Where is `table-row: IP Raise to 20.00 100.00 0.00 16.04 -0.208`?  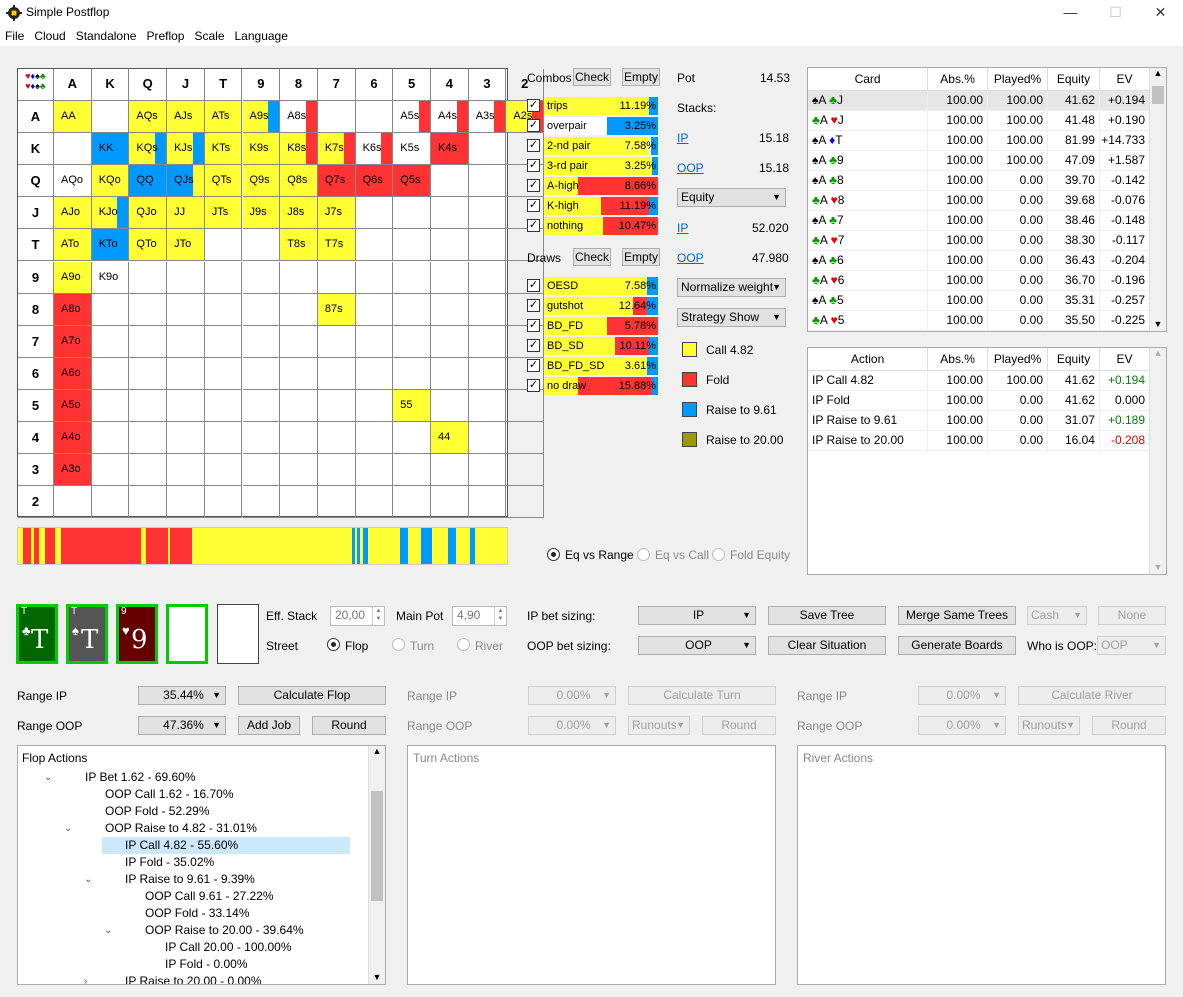 table-row: IP Raise to 20.00 100.00 0.00 16.04 -0.208 is located at coordinates (979, 440).